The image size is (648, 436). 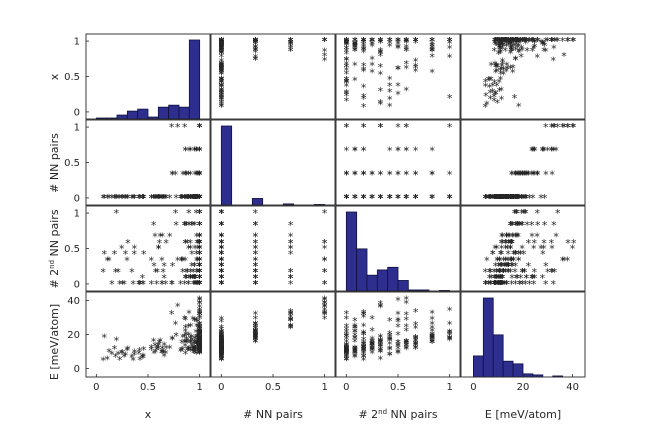 What do you see at coordinates (407, 320) in the screenshot?
I see `scatter-point-r3c2-213: *` at bounding box center [407, 320].